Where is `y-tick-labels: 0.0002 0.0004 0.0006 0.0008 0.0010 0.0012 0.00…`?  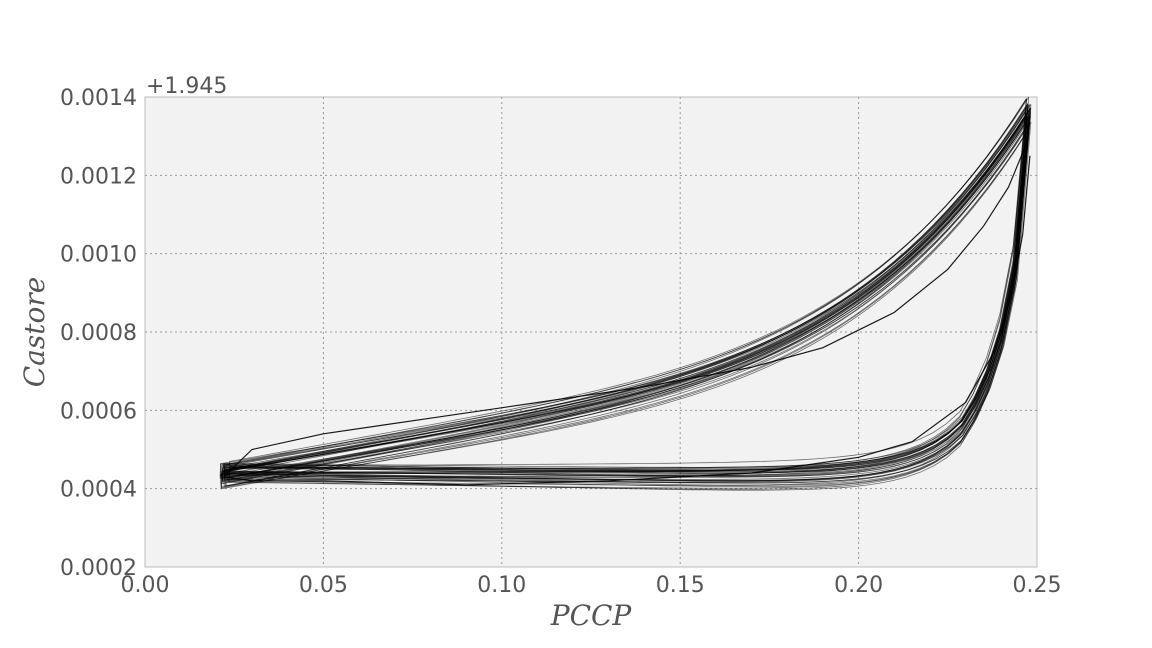 y-tick-labels: 0.0002 0.0004 0.0006 0.0008 0.0010 0.0012 0.00… is located at coordinates (98, 333).